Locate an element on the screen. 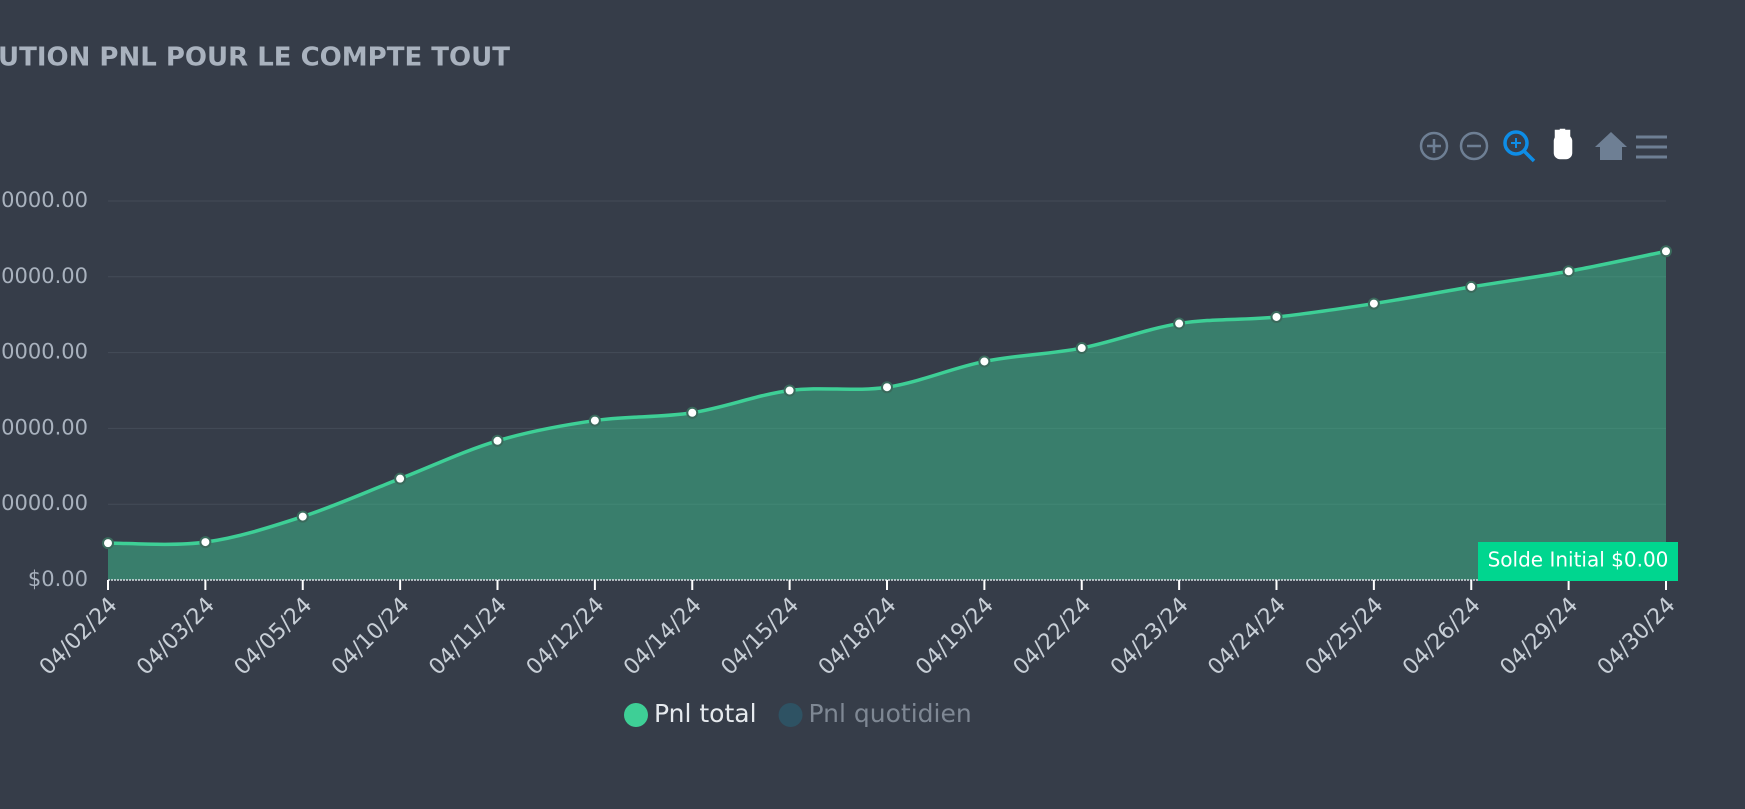 The height and width of the screenshot is (809, 1745). annotation-box is located at coordinates (1578, 561).